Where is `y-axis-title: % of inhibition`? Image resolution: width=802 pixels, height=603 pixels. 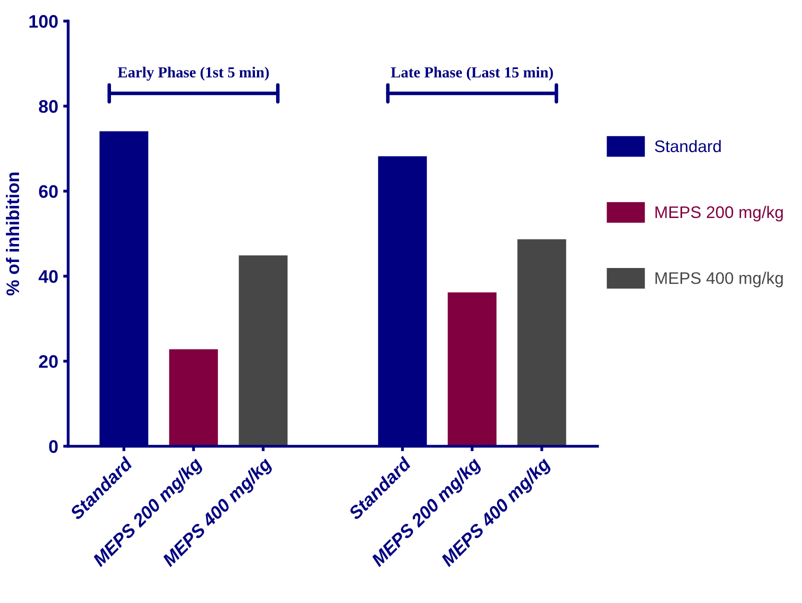
y-axis-title: % of inhibition is located at coordinates (13, 234).